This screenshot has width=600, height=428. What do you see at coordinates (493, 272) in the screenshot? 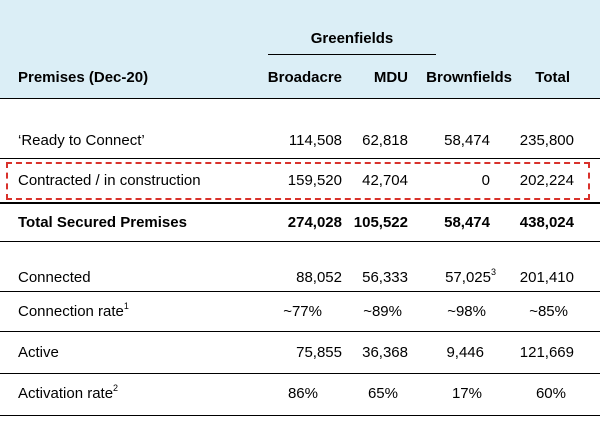
I see `footnote-marker: 3` at bounding box center [493, 272].